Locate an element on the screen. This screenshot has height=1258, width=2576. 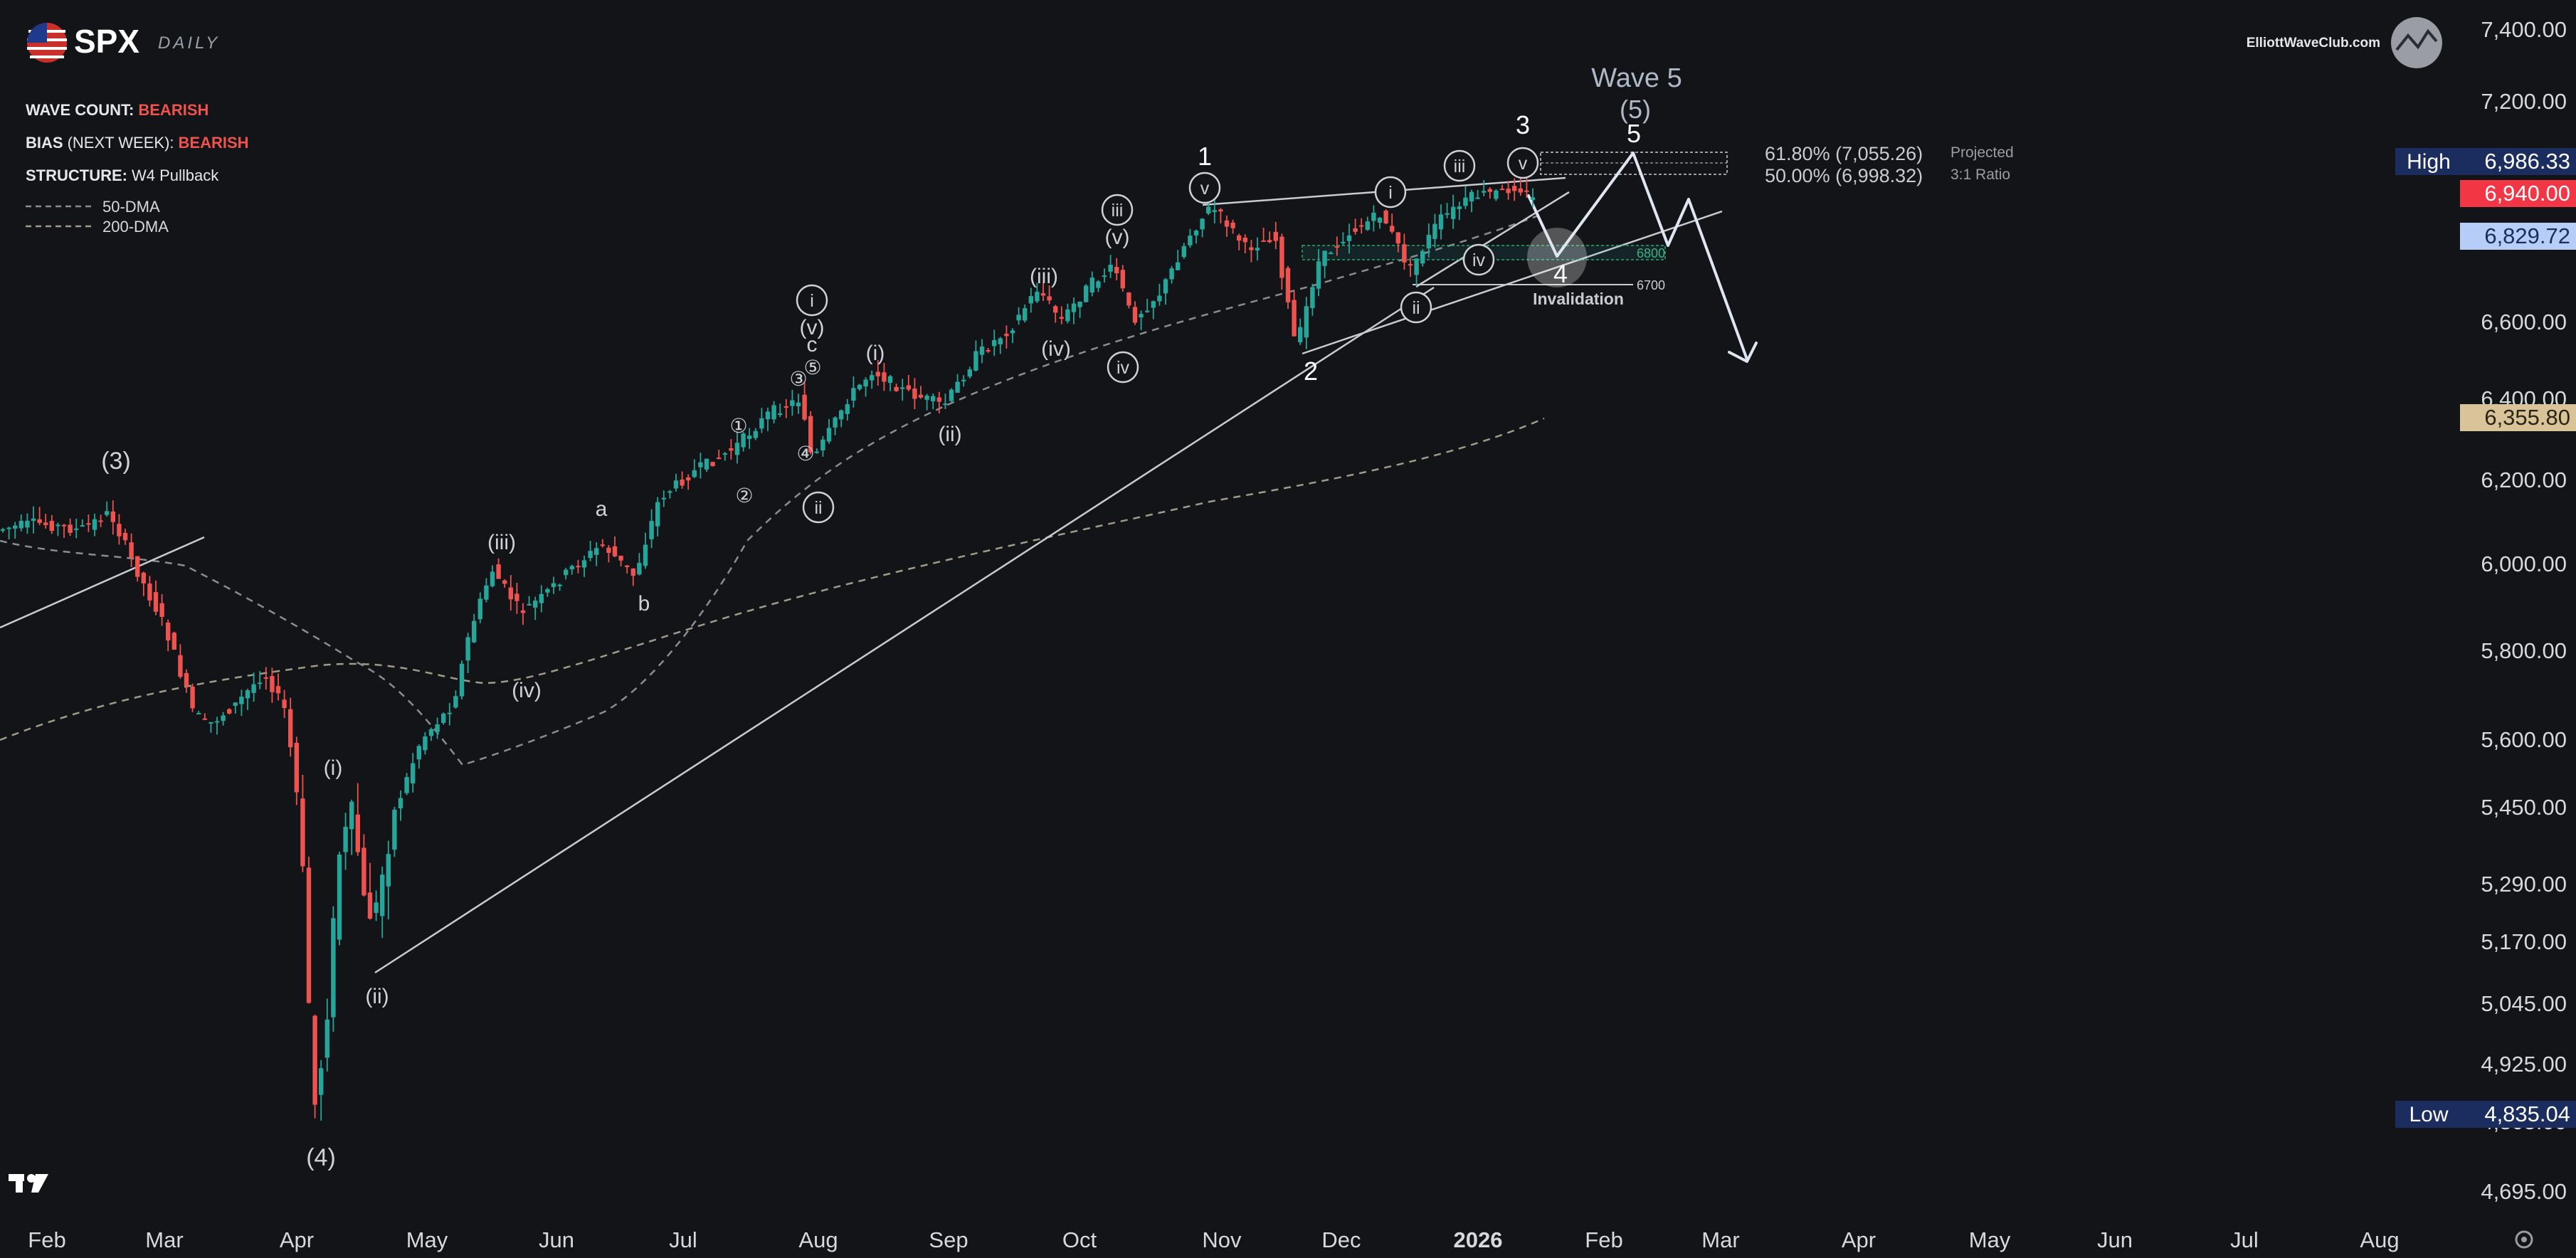
price-tag-value: 6,829.72 is located at coordinates (2527, 235).